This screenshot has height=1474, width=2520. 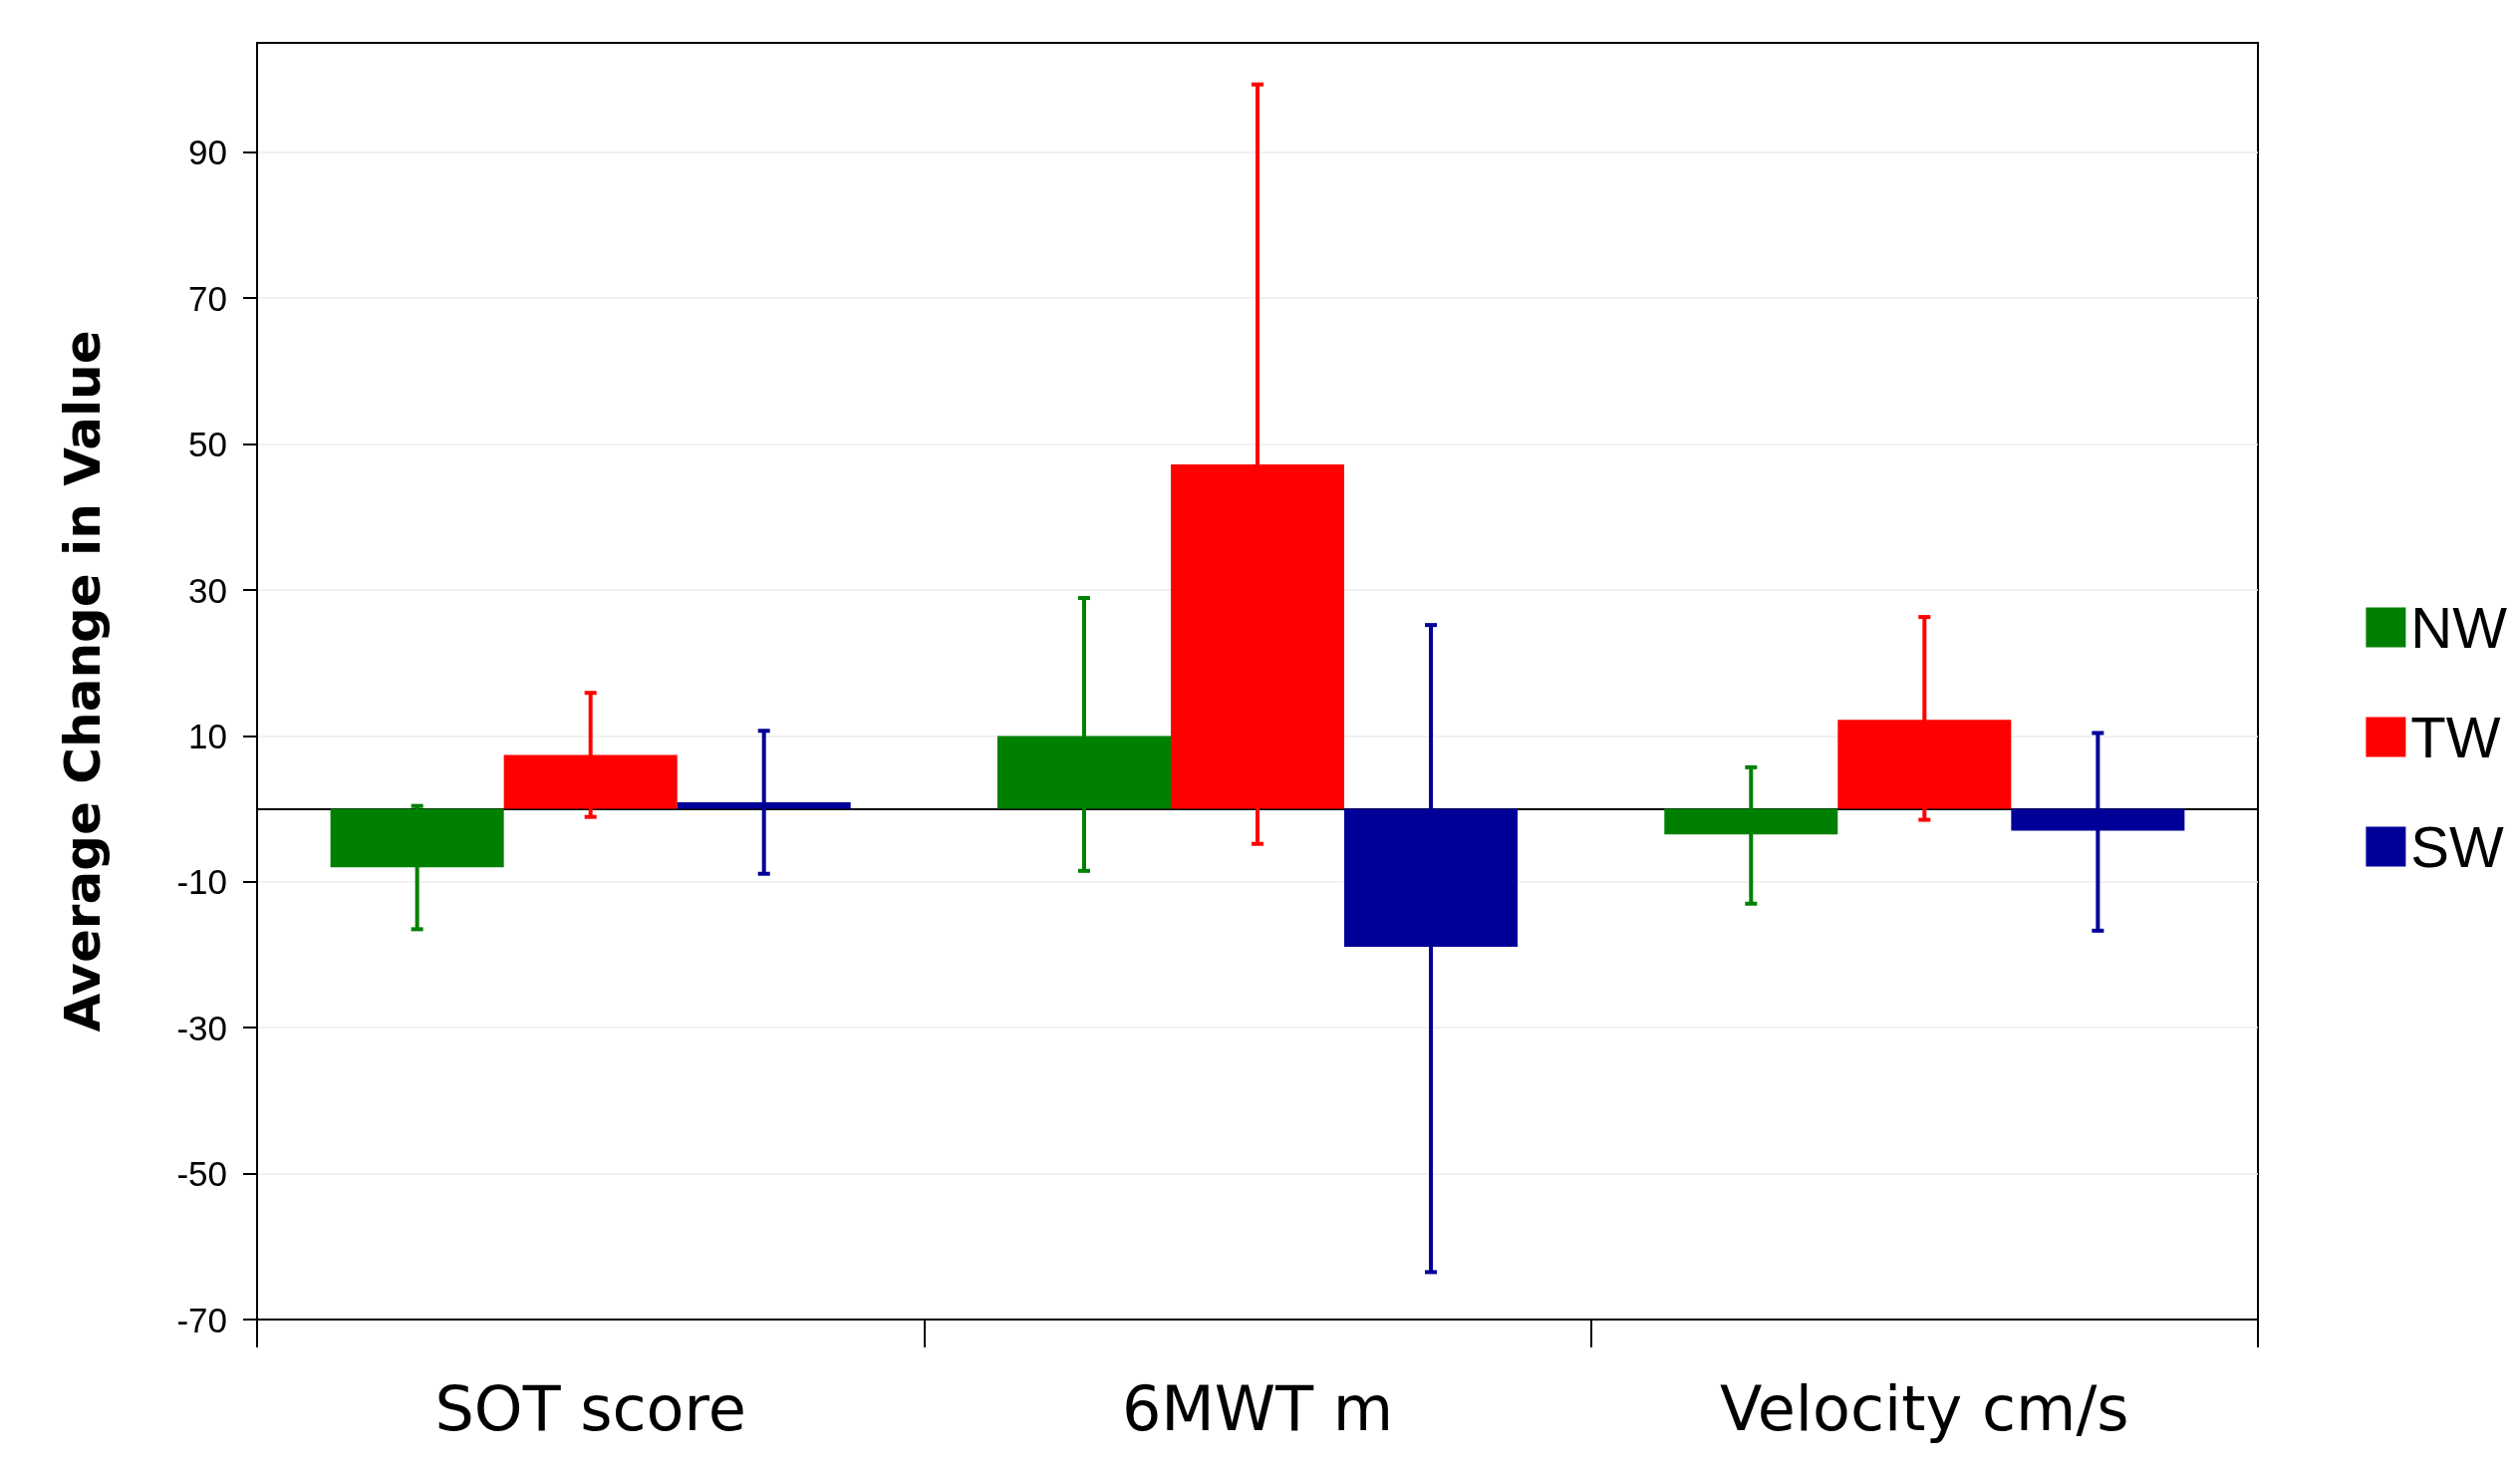 What do you see at coordinates (207, 152) in the screenshot?
I see `y-tick-label: 90` at bounding box center [207, 152].